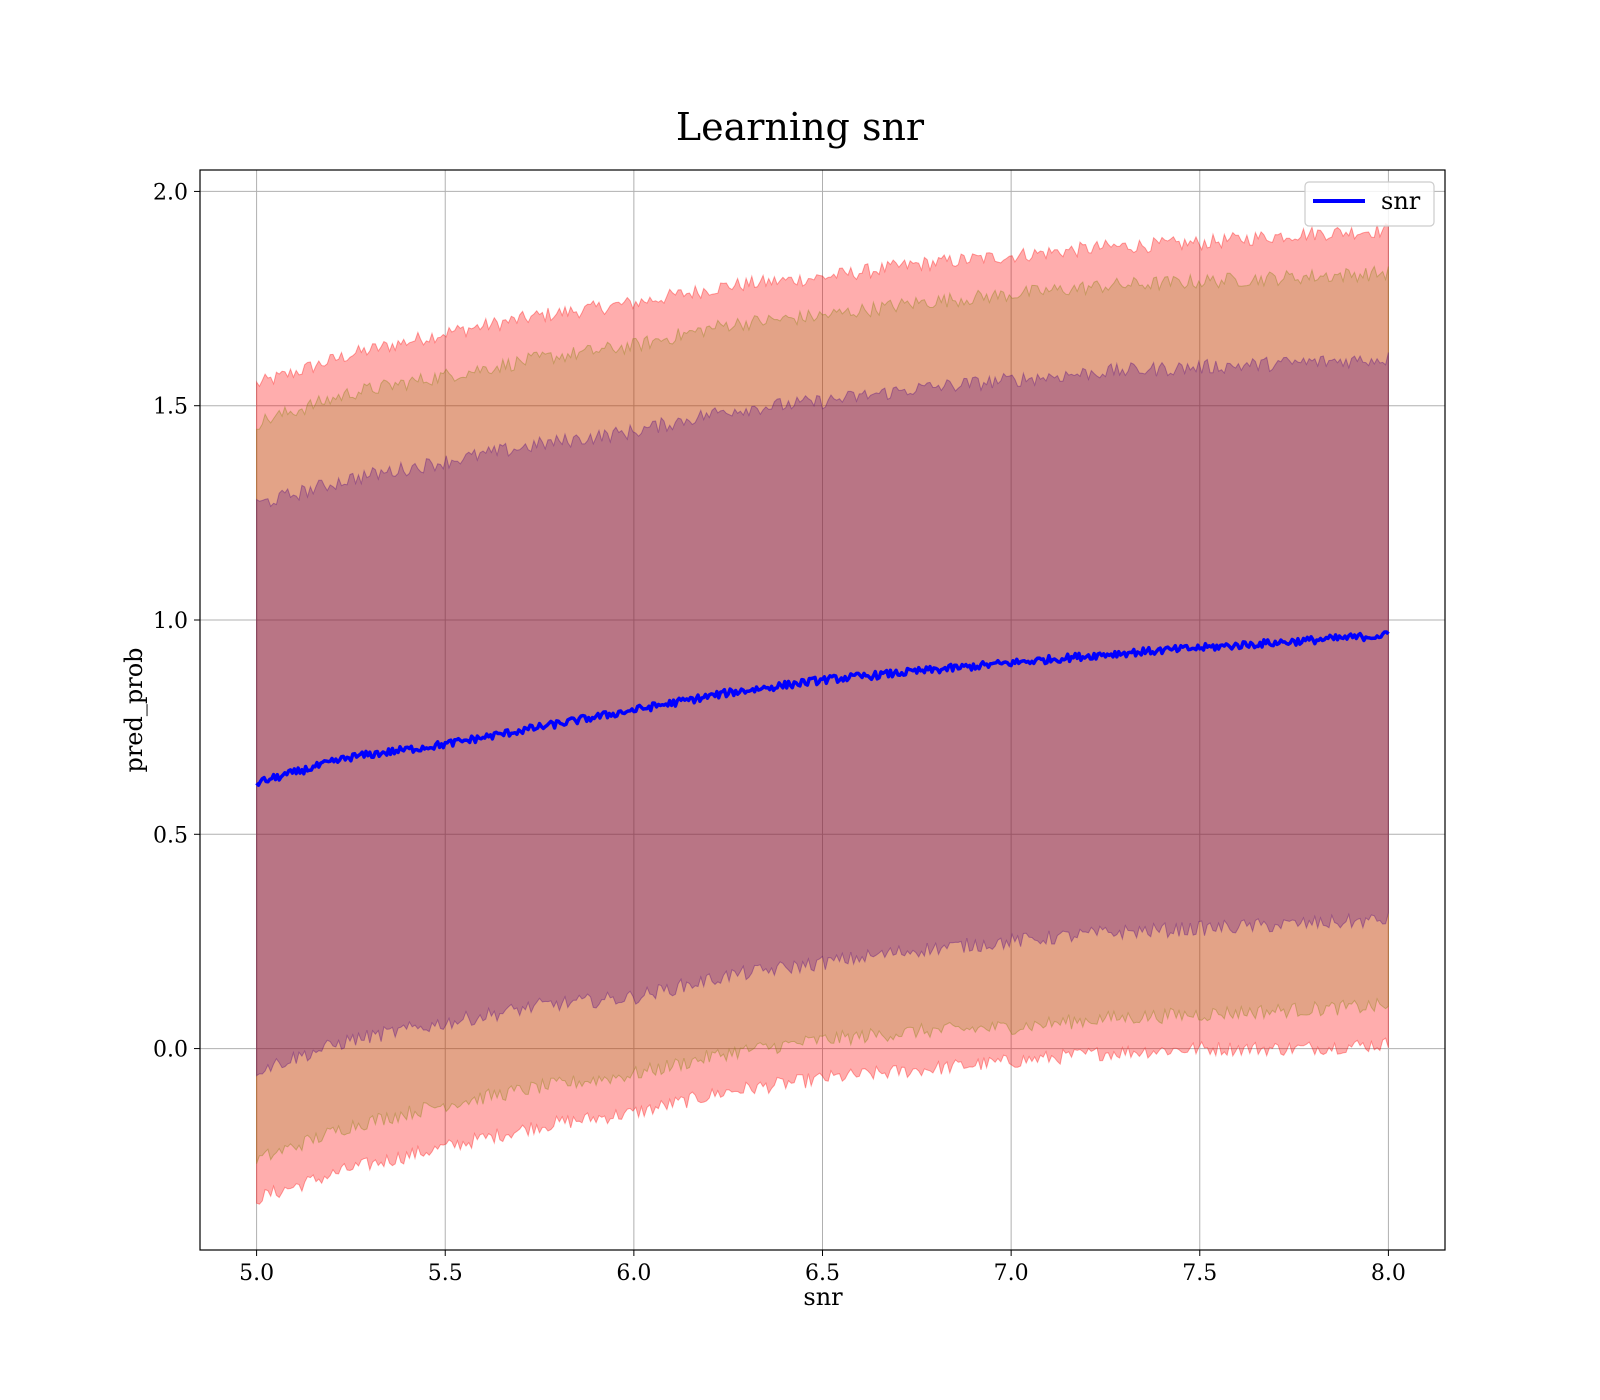 The image size is (1600, 1400). Describe the element at coordinates (800, 127) in the screenshot. I see `chart-title: Learning snr` at that location.